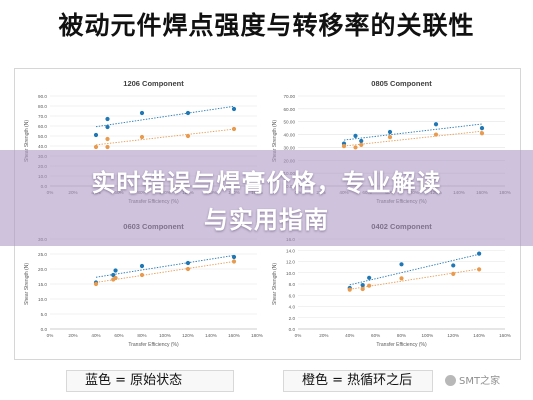  Describe the element at coordinates (266, 183) in the screenshot. I see `overlay-headline-line1: 实时错误与焊膏价格，专业解读` at that location.